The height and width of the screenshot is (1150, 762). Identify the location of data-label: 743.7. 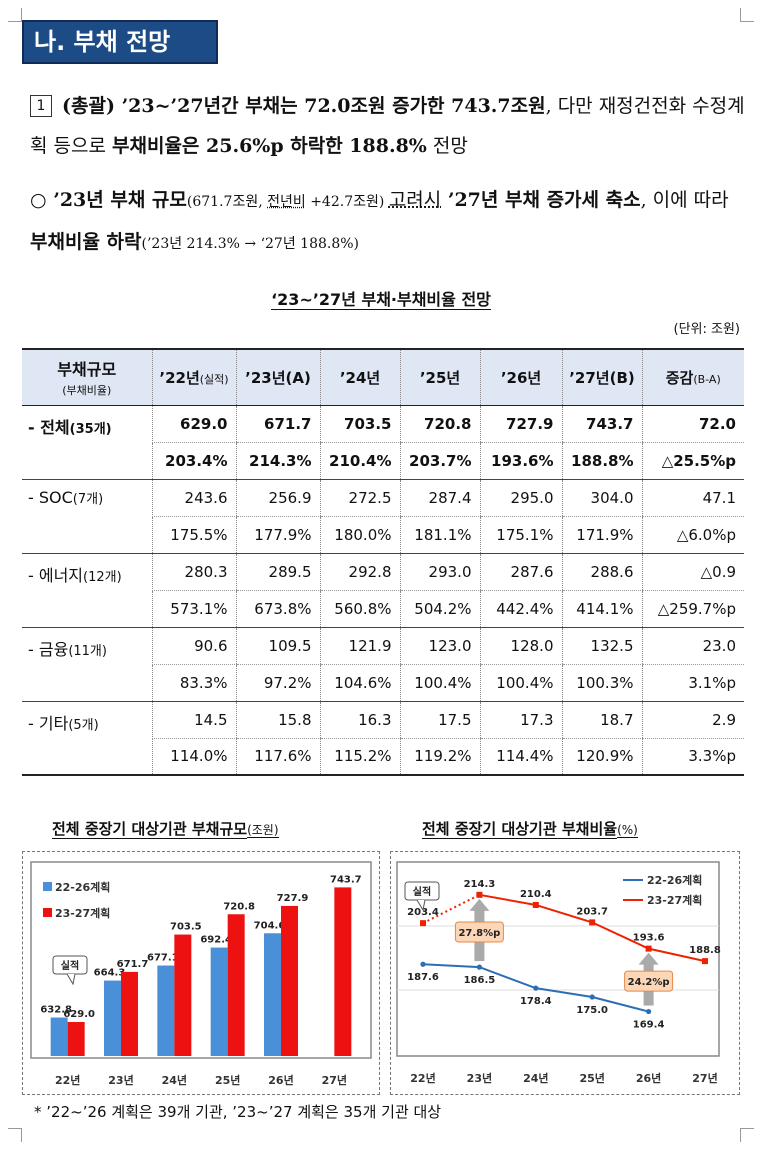
(346, 879).